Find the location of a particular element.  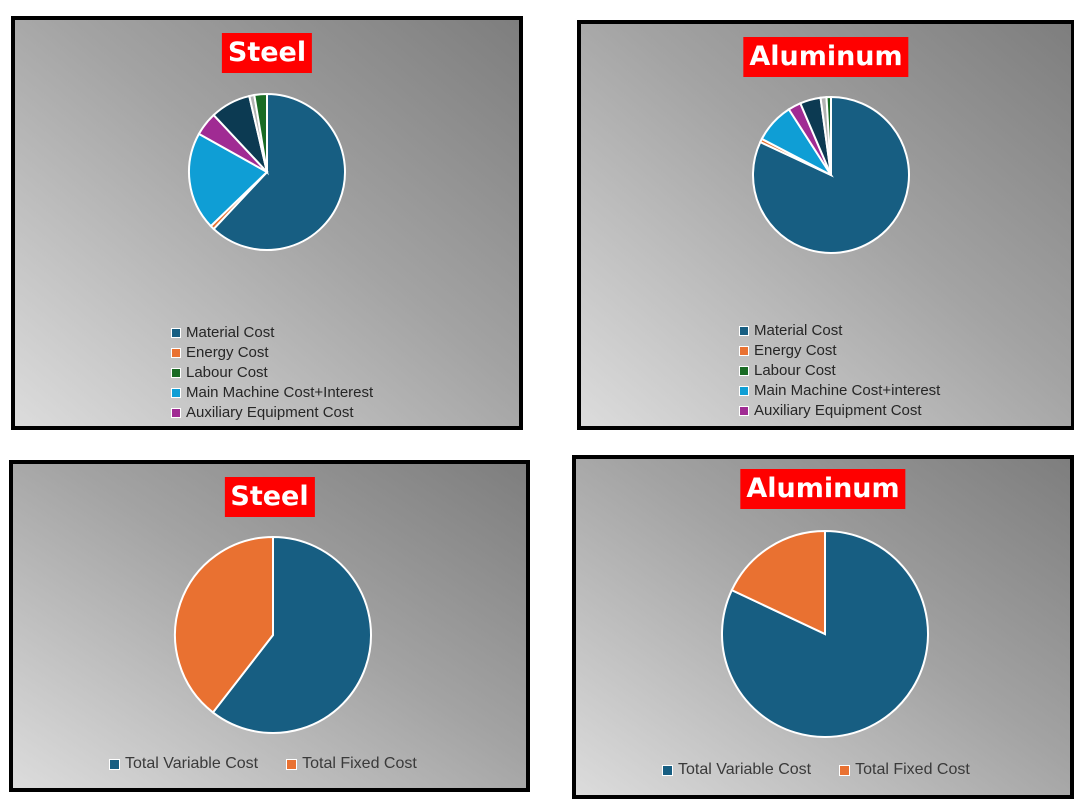

legend-item-main-machine-cost-interest: Main Machine Cost+interest is located at coordinates (839, 391).